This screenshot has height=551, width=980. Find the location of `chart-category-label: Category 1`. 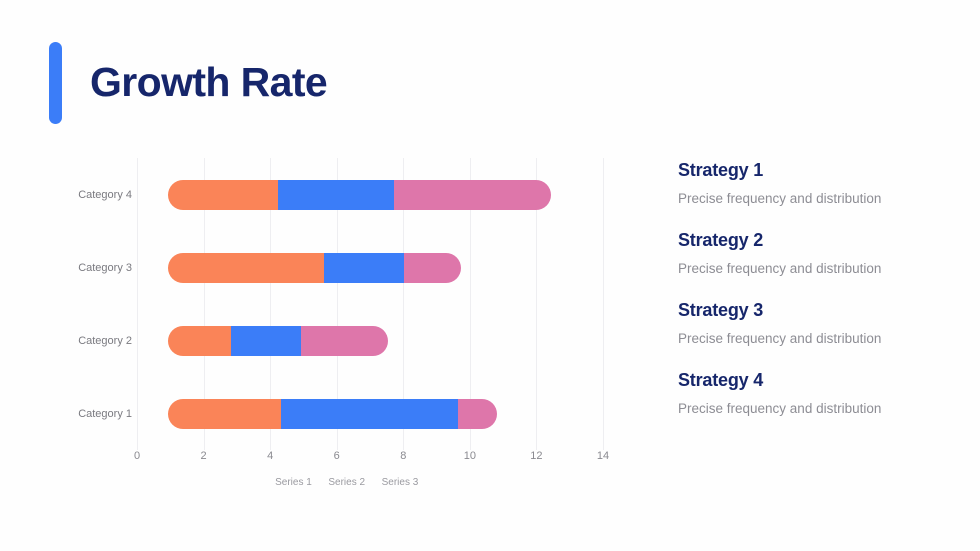

chart-category-label: Category 1 is located at coordinates (105, 413).